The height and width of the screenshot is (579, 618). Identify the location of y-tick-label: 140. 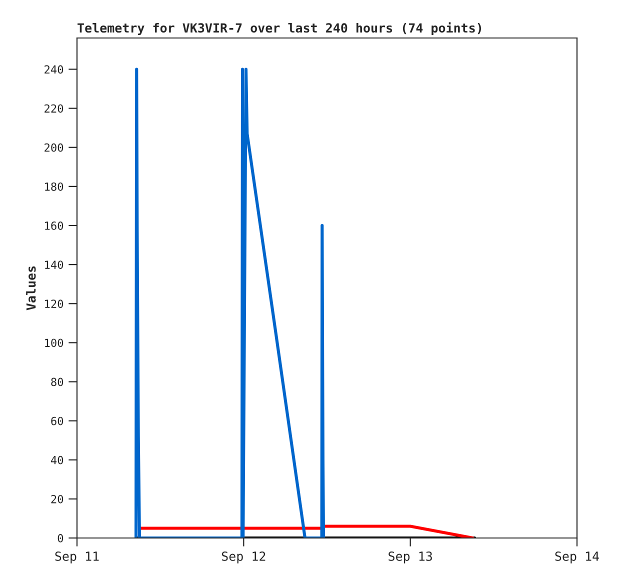
(54, 264).